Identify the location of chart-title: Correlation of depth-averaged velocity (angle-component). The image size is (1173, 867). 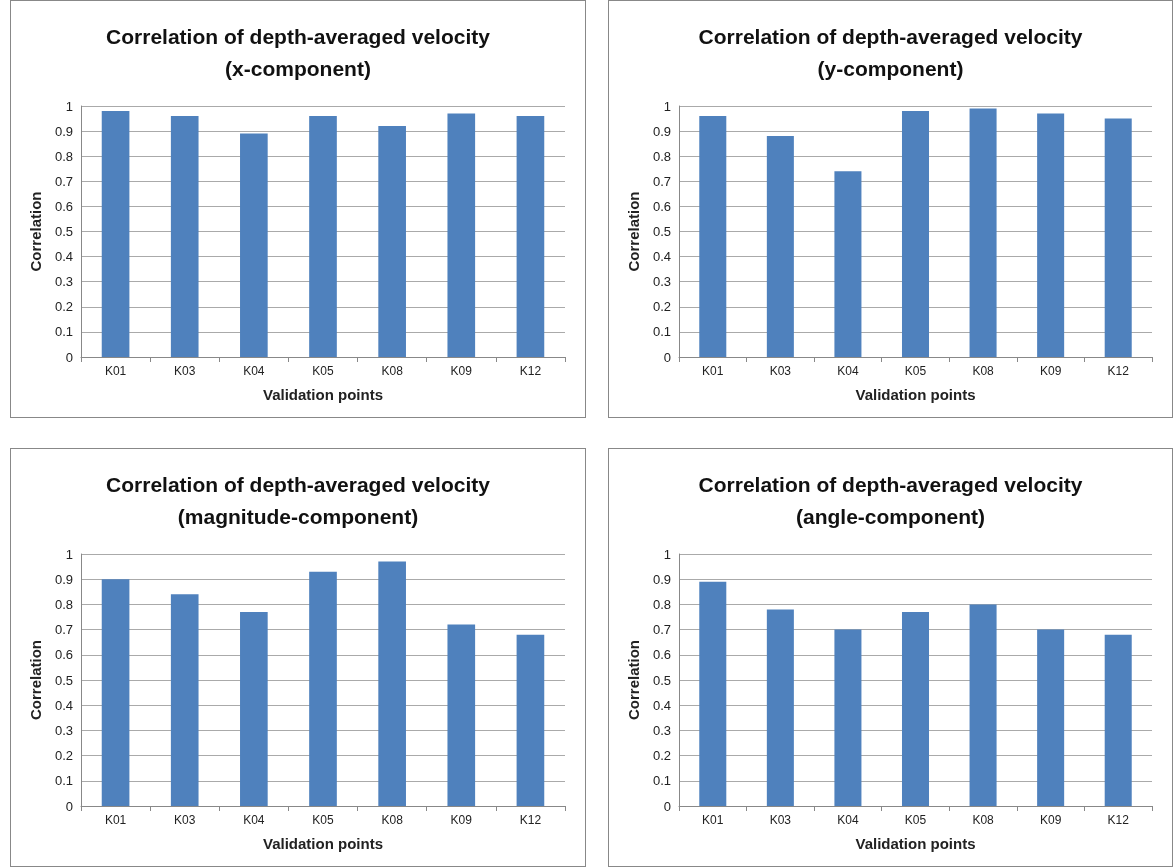
(890, 500).